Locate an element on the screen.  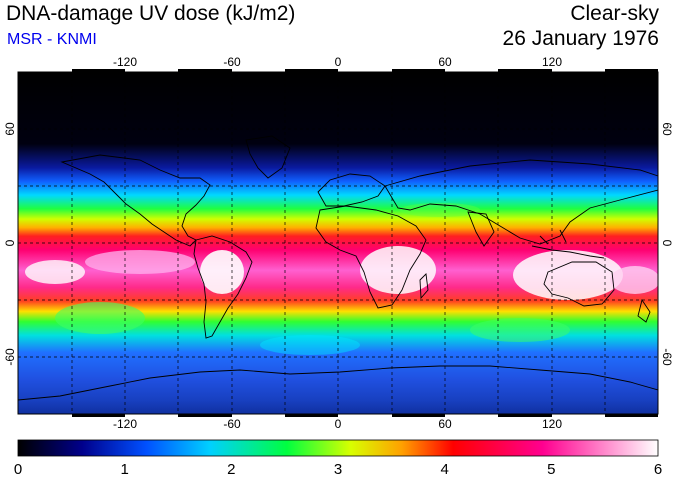
lon-label-top: 0 is located at coordinates (338, 62).